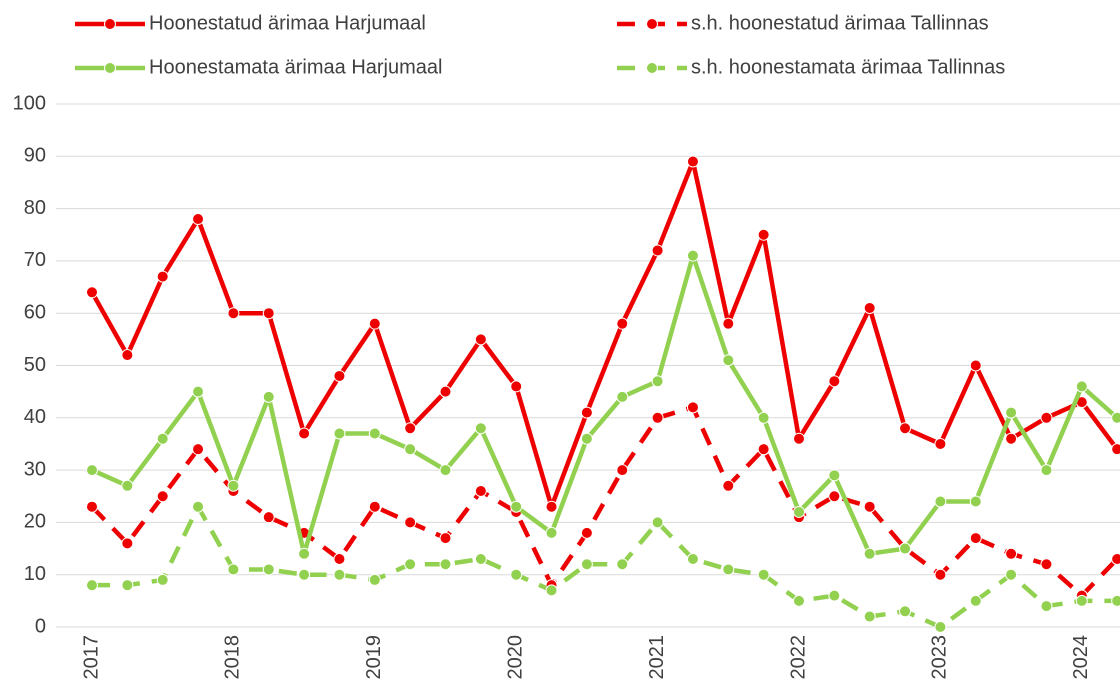 The image size is (1120, 697). What do you see at coordinates (35, 469) in the screenshot?
I see `y-tick-label: 30` at bounding box center [35, 469].